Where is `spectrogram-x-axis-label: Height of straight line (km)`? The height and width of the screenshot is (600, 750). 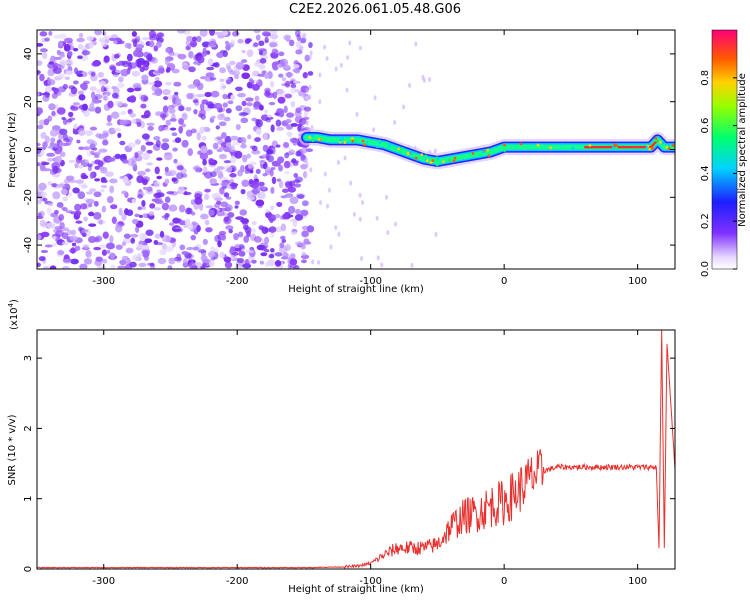 spectrogram-x-axis-label: Height of straight line (km) is located at coordinates (356, 289).